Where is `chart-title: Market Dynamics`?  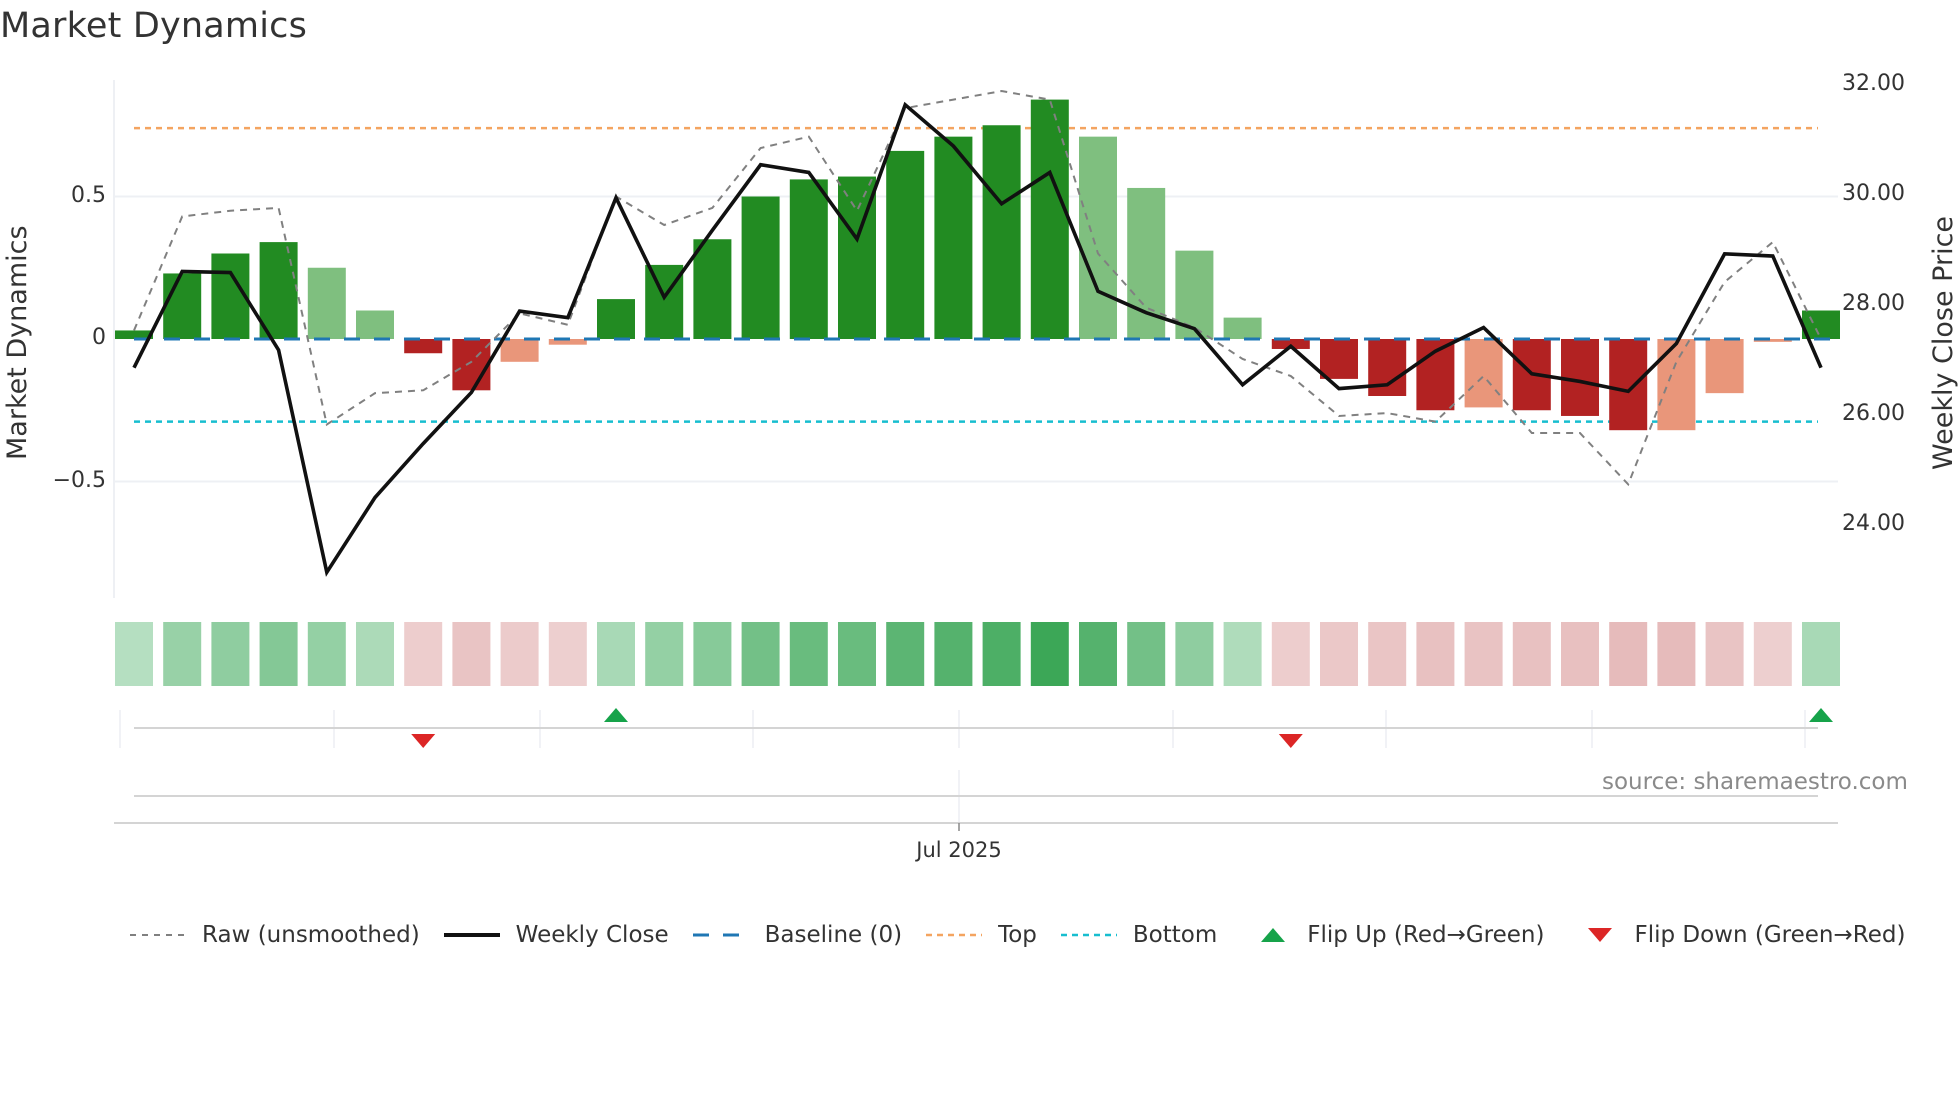 chart-title: Market Dynamics is located at coordinates (154, 26).